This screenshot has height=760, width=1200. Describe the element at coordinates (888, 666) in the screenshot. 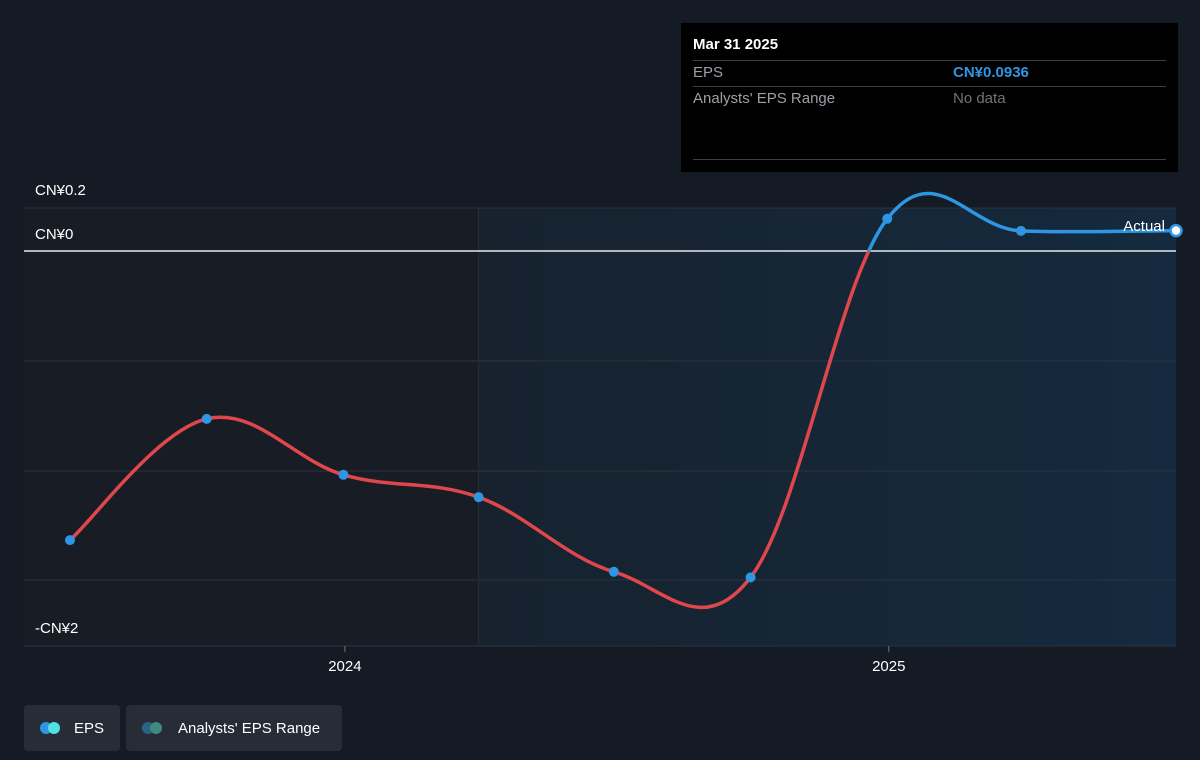

I see `x-tick-label: 2025` at that location.